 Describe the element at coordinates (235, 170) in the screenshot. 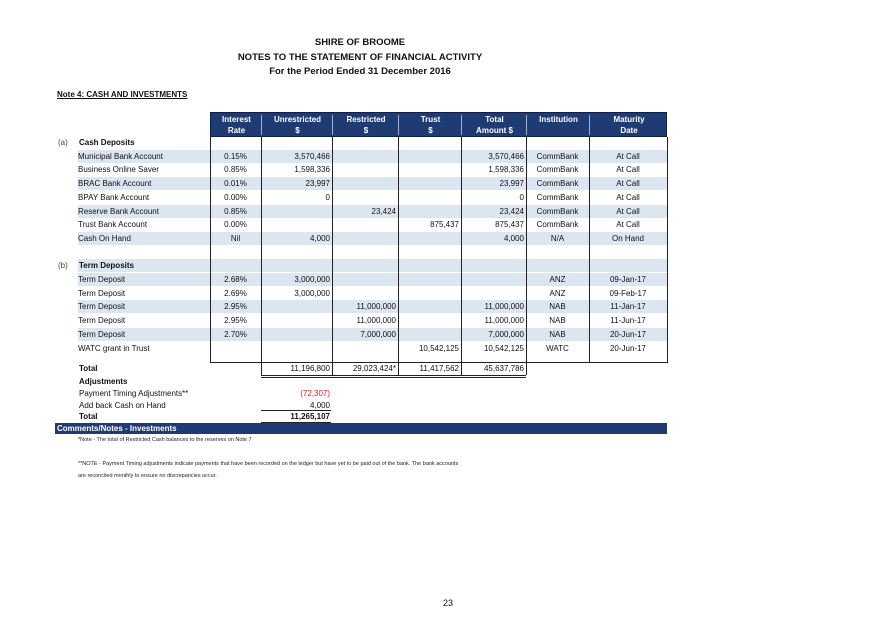

I see `cell-rate: 0.85%` at that location.